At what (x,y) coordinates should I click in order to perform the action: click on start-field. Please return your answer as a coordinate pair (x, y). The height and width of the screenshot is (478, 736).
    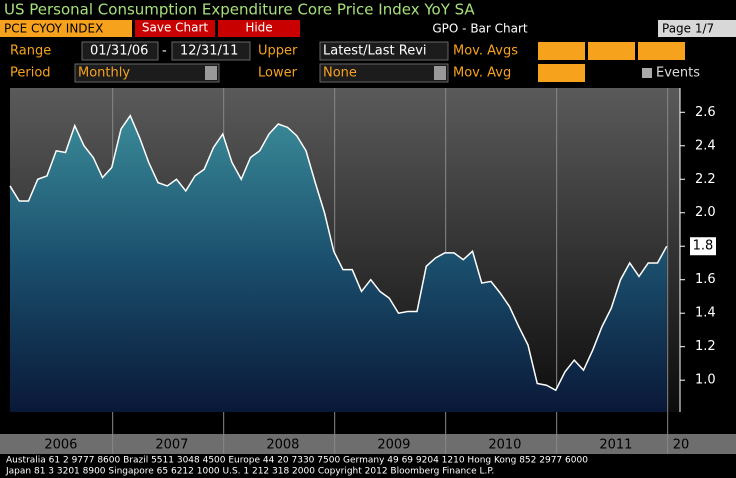
    Looking at the image, I should click on (120, 51).